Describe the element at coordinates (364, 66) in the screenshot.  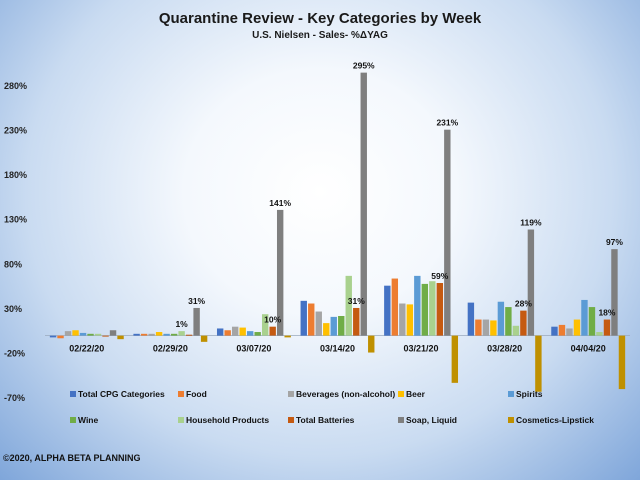
I see `data-label: 295%` at that location.